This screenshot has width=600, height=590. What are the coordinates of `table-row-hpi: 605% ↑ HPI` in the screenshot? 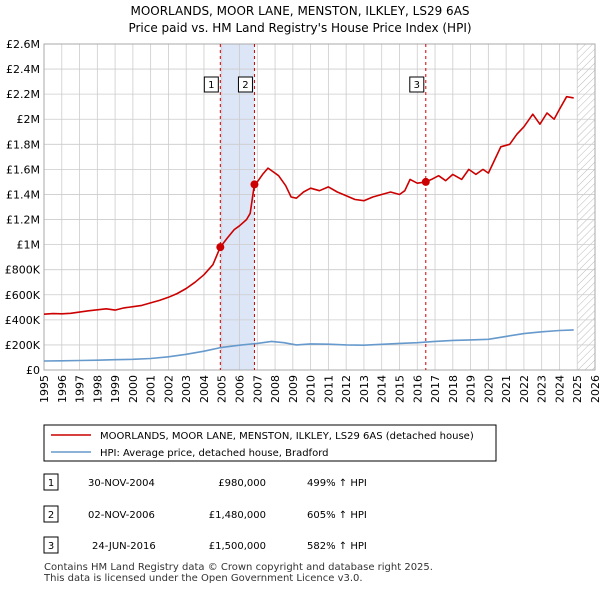 It's located at (337, 515).